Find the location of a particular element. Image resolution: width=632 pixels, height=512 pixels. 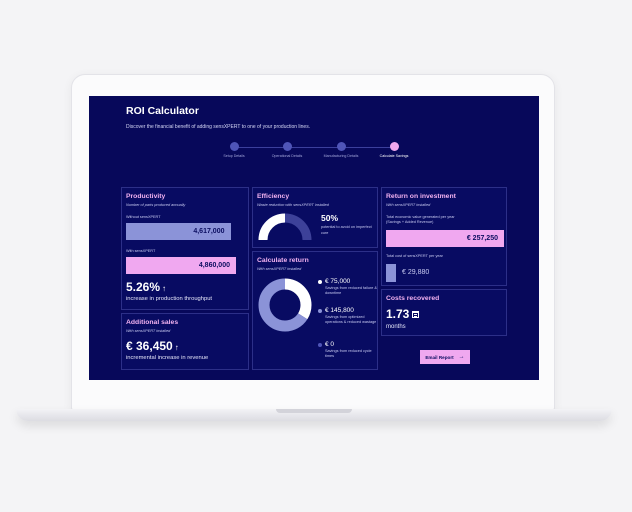

email-report-button: Email Report → is located at coordinates (445, 357).